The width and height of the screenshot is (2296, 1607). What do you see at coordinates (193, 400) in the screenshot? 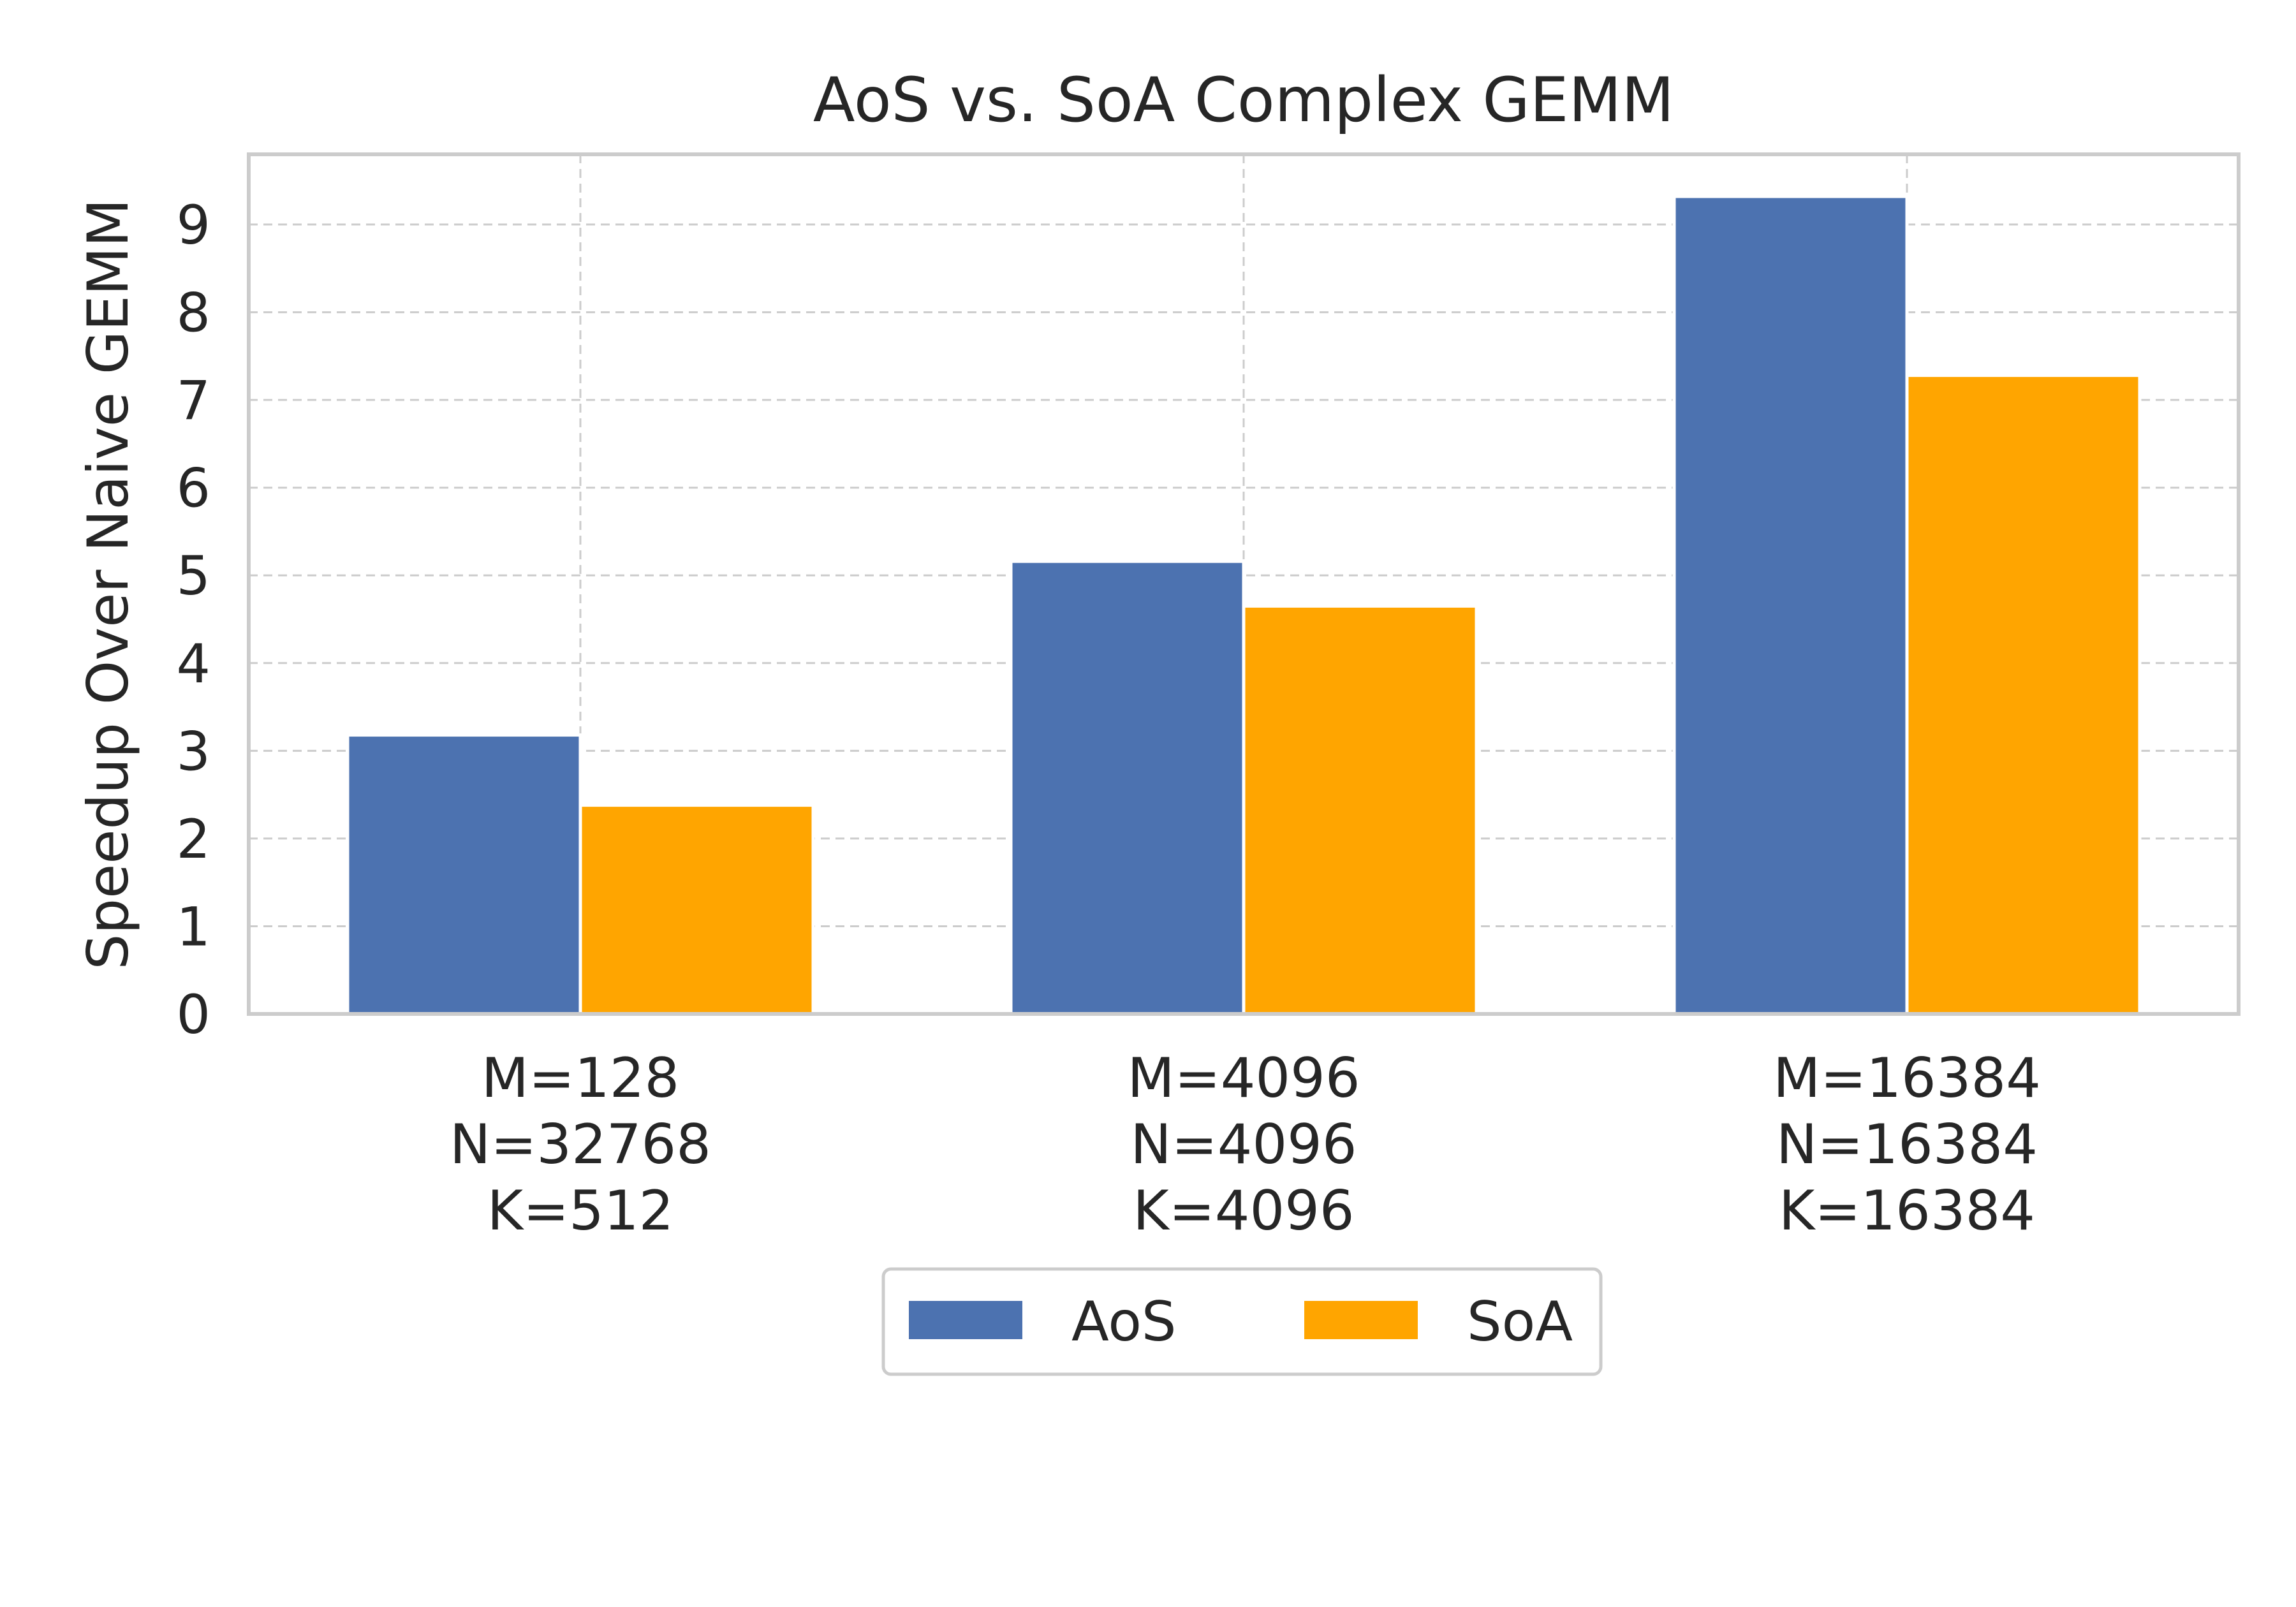
I see `y-tick-label: 7` at bounding box center [193, 400].